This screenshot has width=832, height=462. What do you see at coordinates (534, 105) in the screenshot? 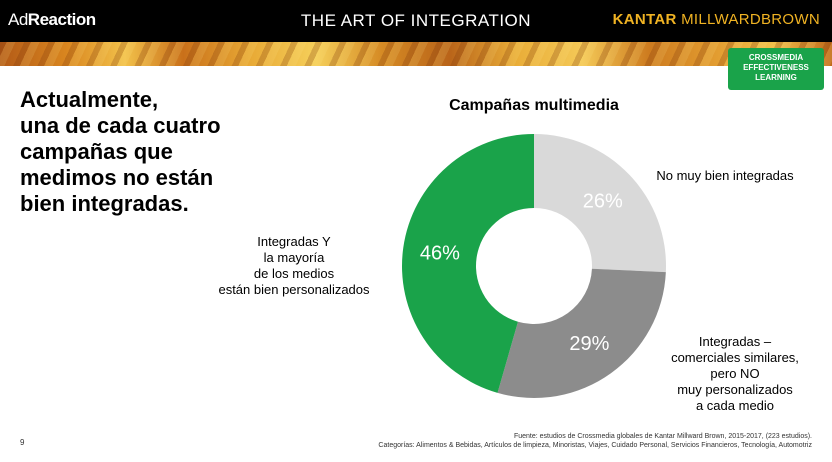
I see `chart-title: Campañas multimedia` at bounding box center [534, 105].